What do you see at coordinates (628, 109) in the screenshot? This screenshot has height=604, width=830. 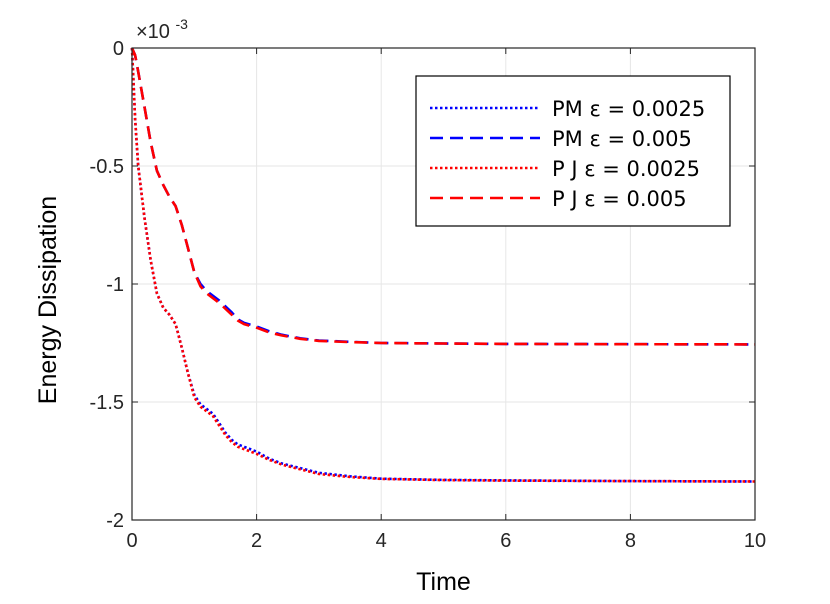 I see `legend-label: PM ε = 0.0025` at bounding box center [628, 109].